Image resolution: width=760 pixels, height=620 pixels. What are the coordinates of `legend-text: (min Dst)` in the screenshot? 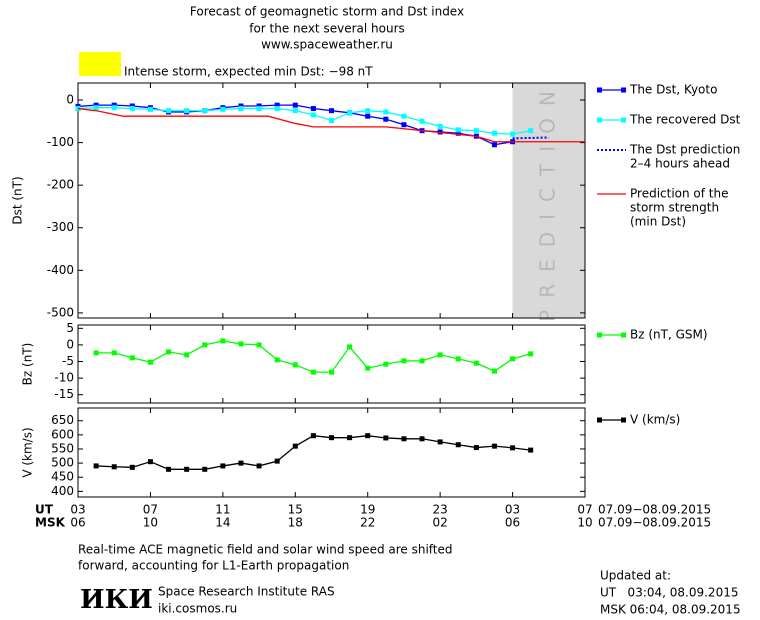 It's located at (658, 222).